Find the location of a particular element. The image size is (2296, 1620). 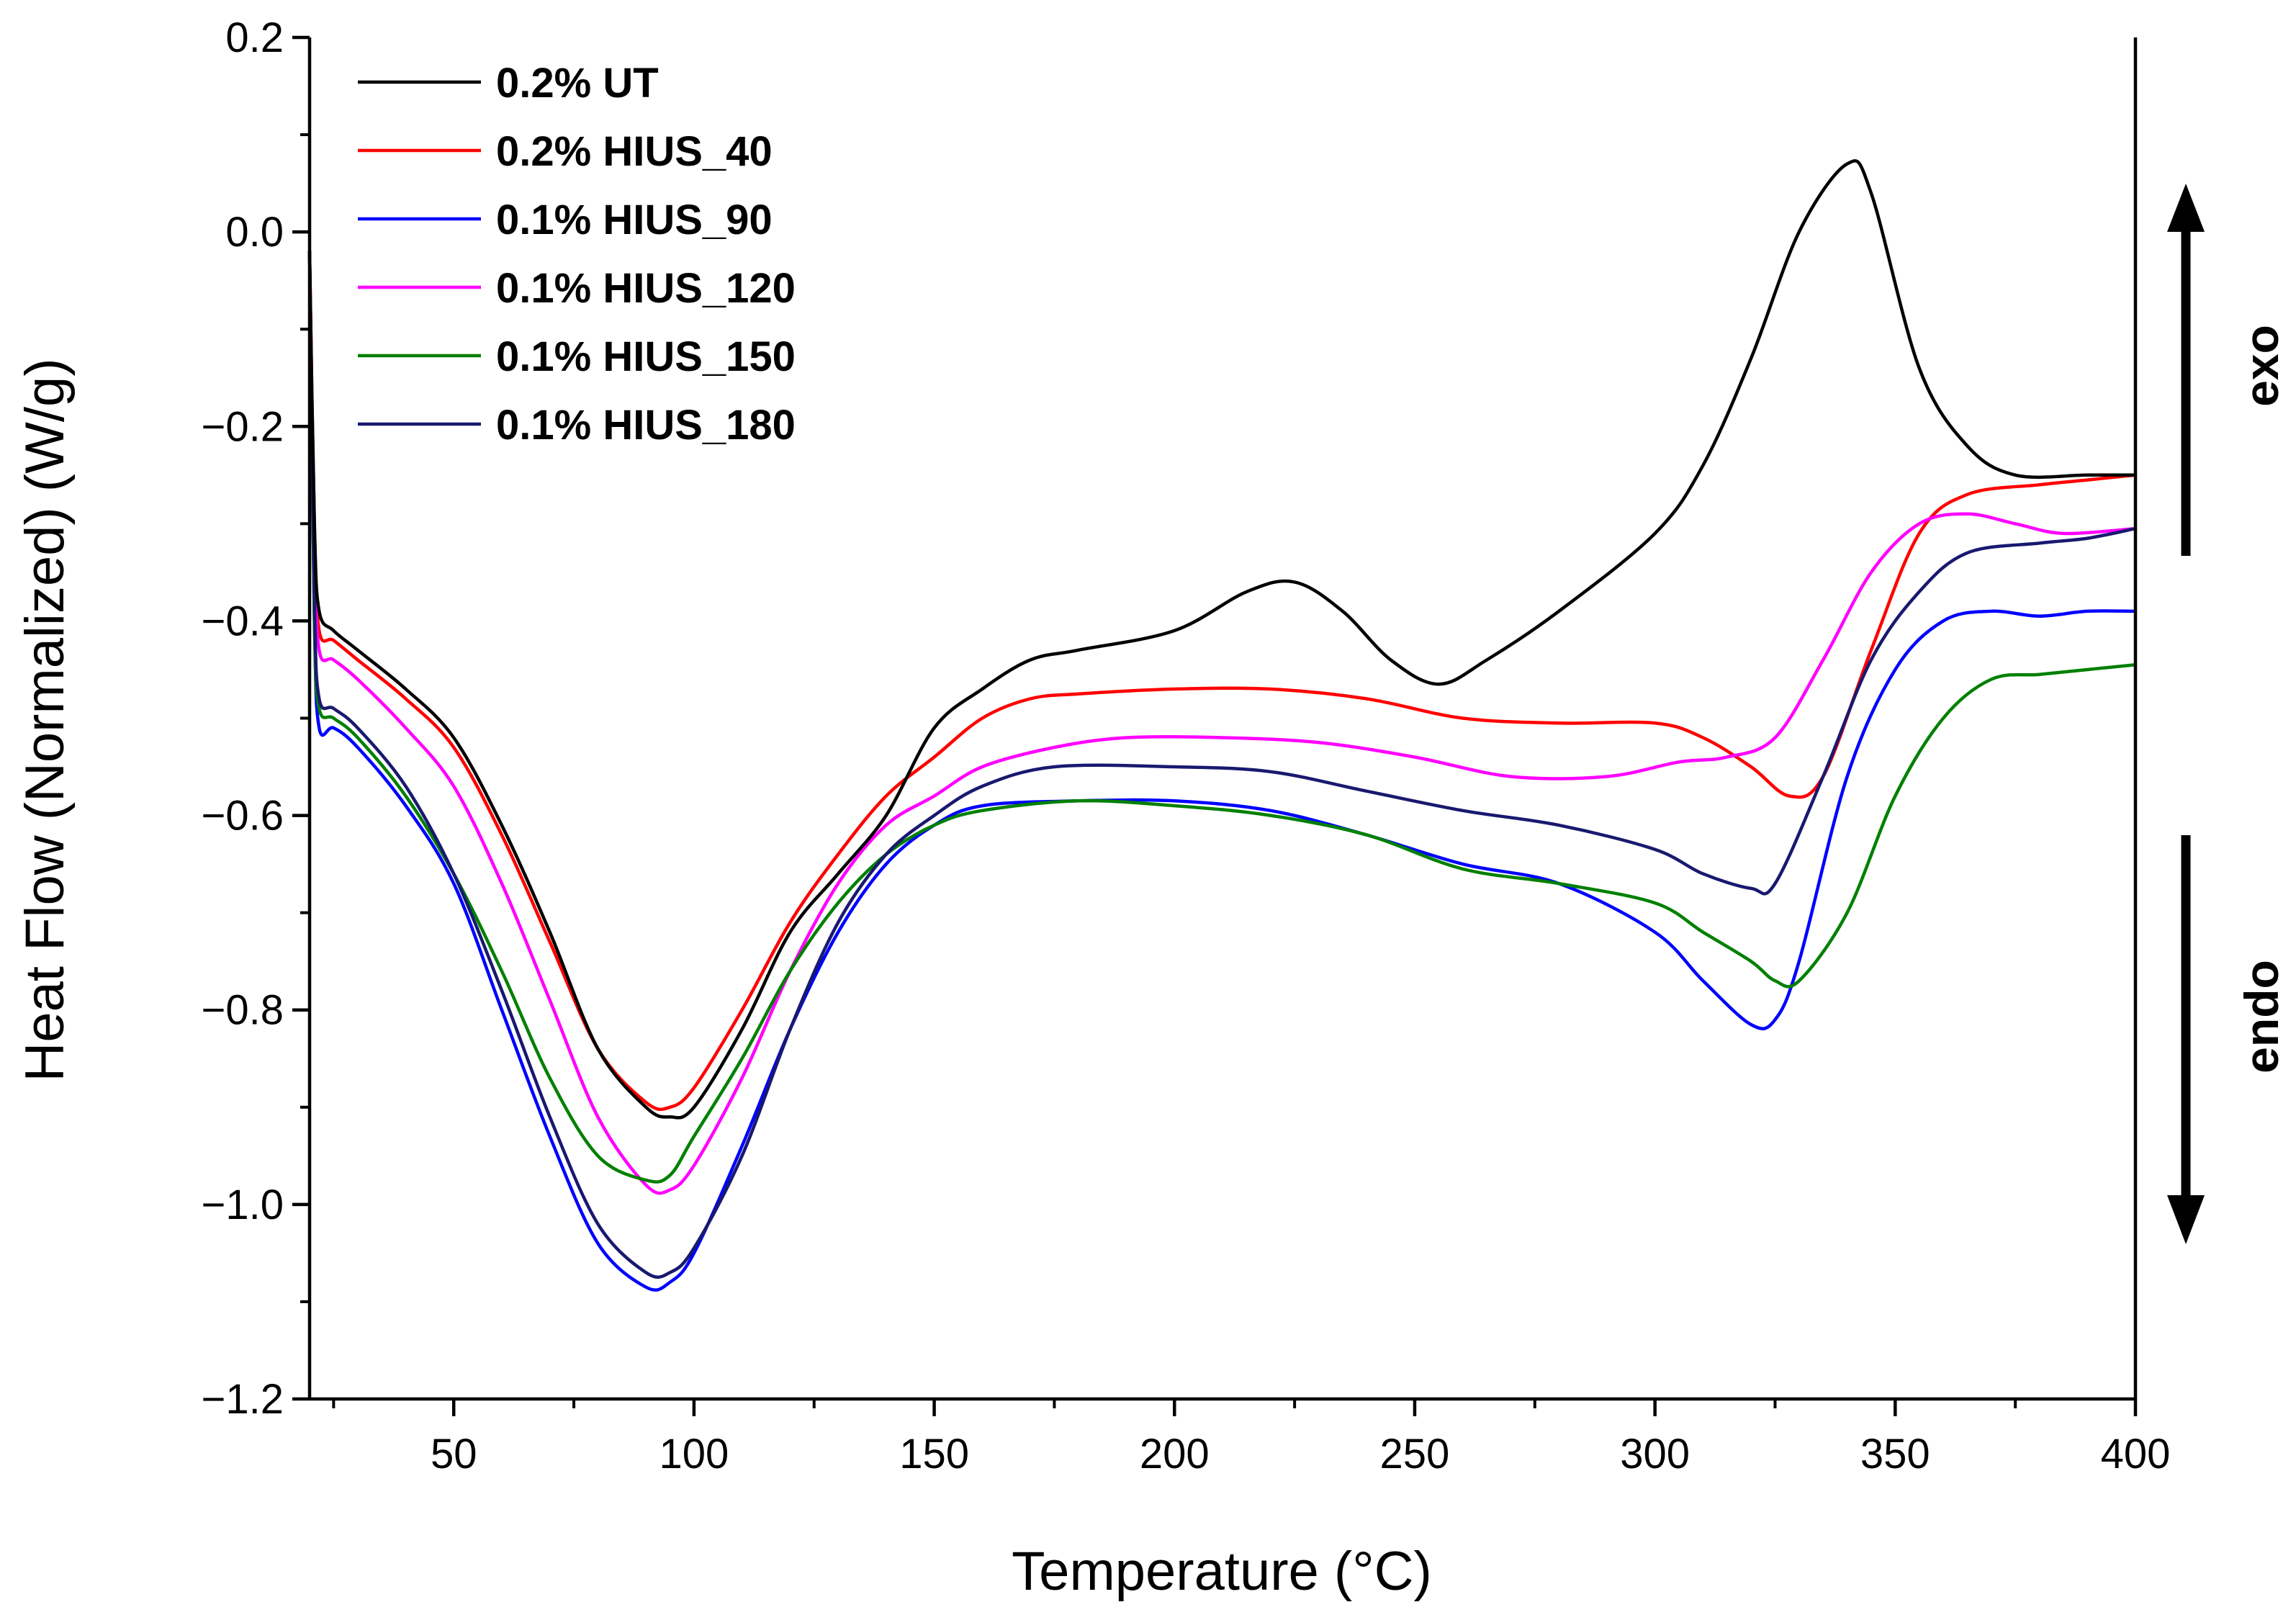

y-tick-label: −1.0 is located at coordinates (243, 1205).